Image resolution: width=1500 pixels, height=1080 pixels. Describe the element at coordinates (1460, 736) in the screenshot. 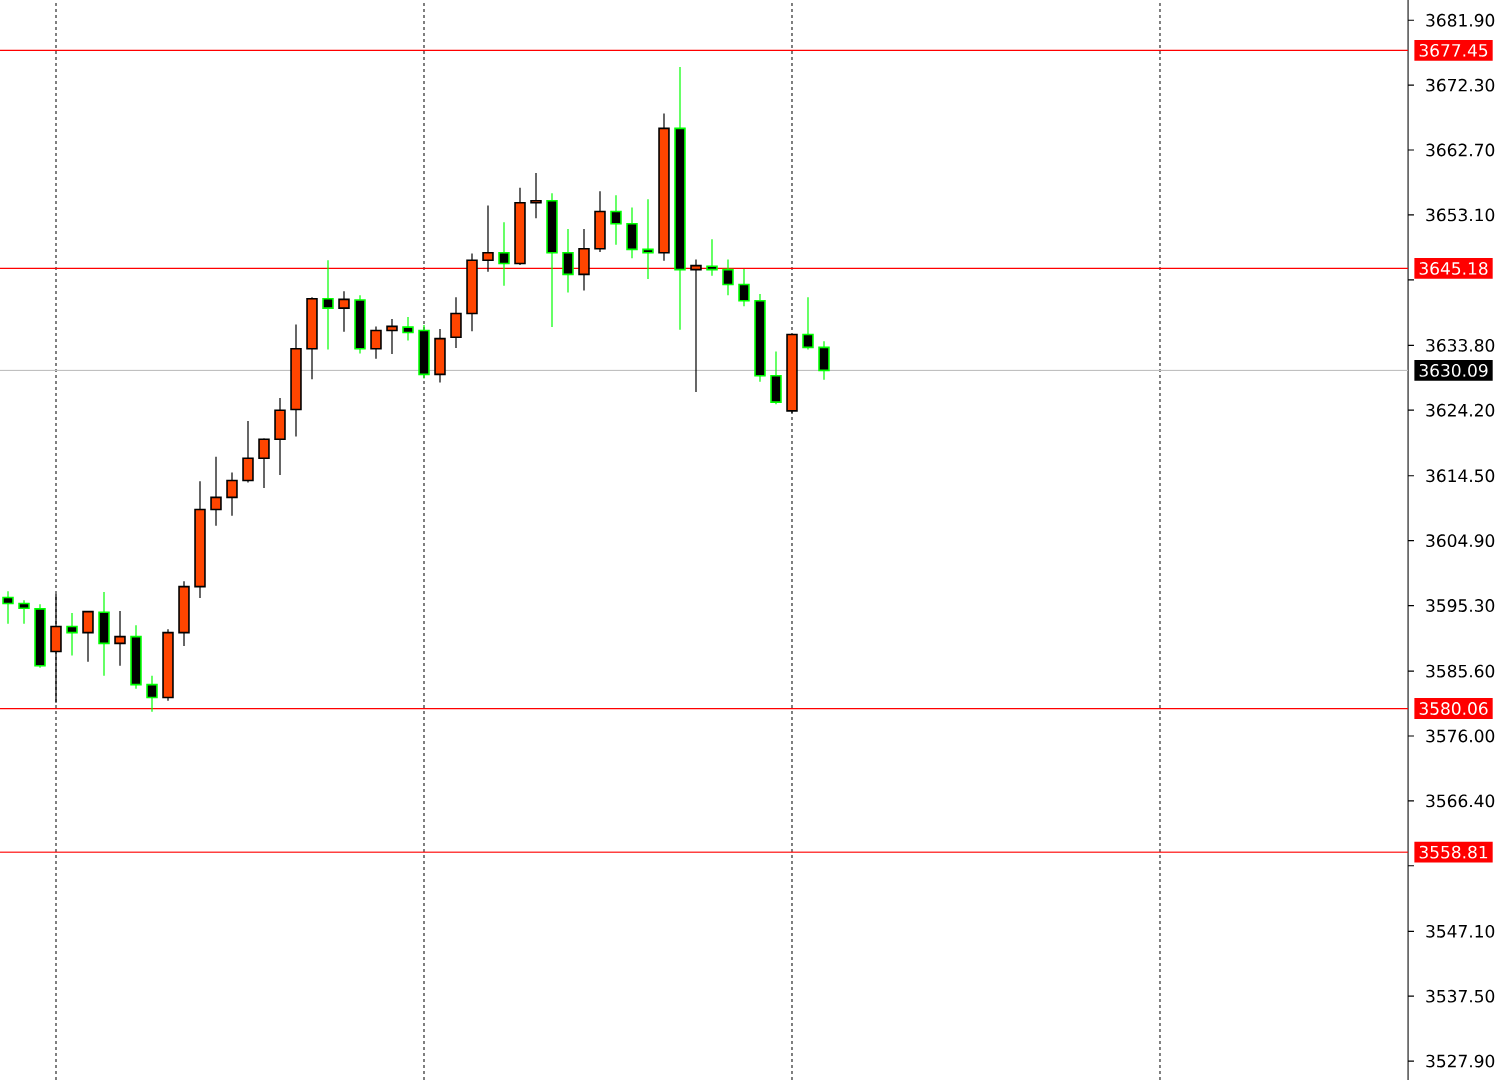

I see `y-tick-label: 3576.00` at that location.